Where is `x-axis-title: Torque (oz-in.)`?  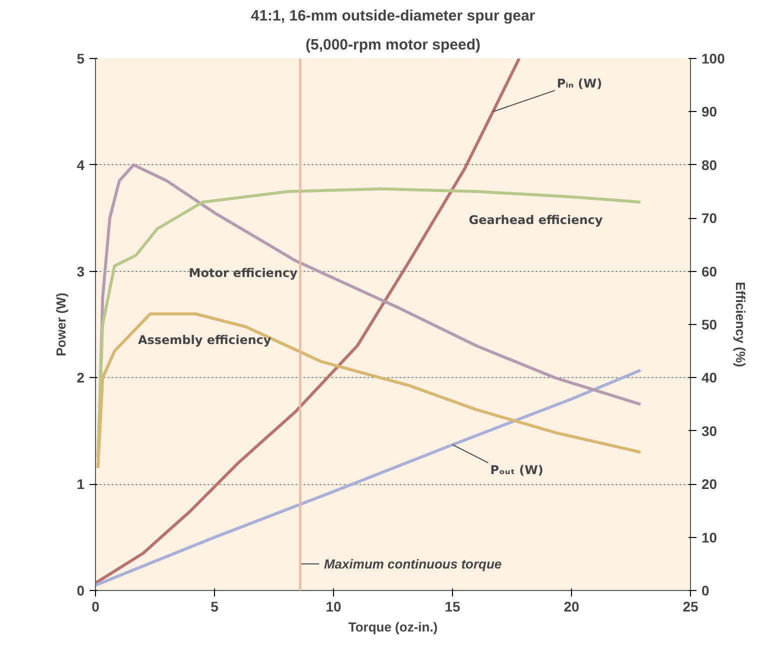 x-axis-title: Torque (oz-in.) is located at coordinates (393, 627).